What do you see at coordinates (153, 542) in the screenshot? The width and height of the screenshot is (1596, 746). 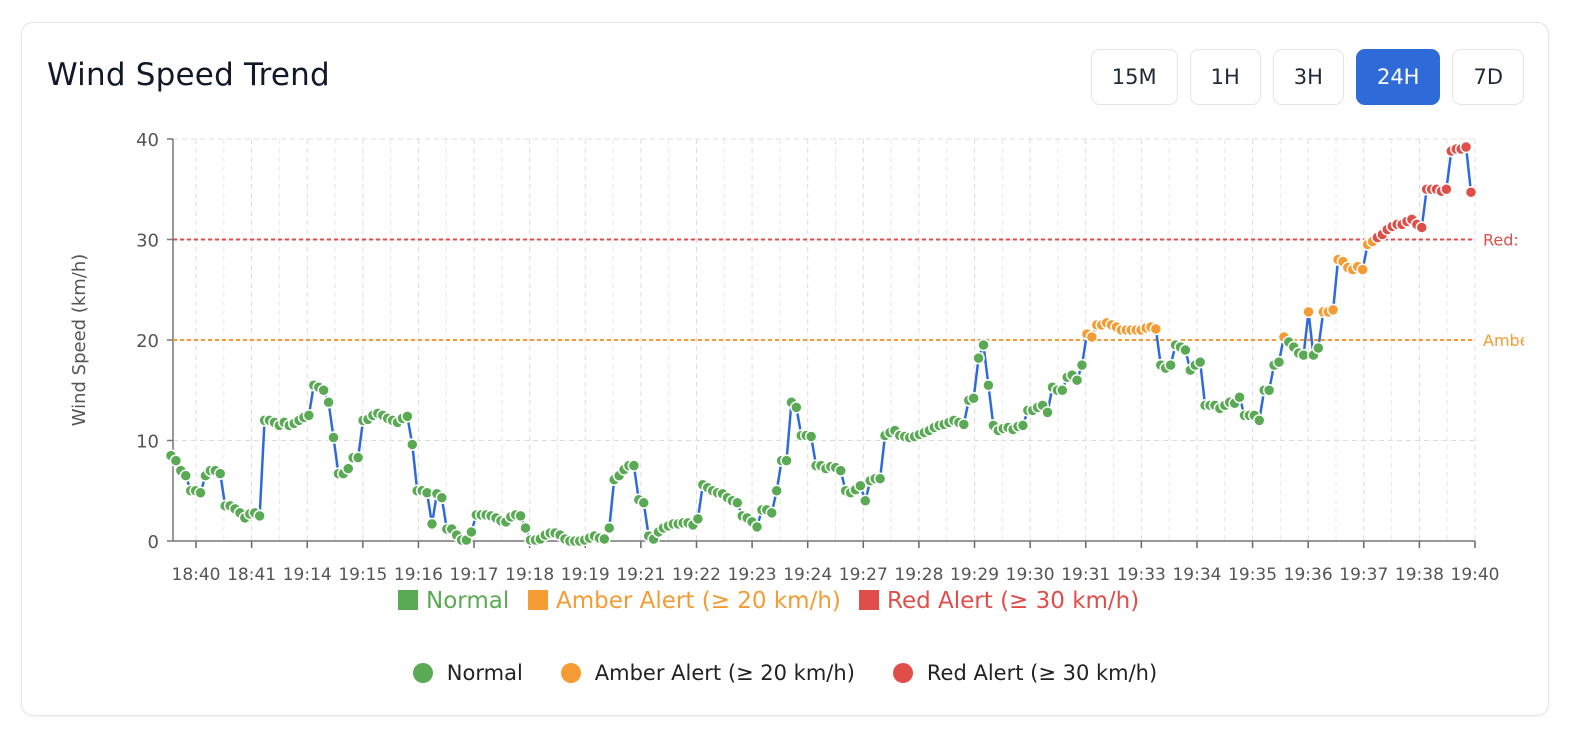 I see `y-tick-label: 0` at bounding box center [153, 542].